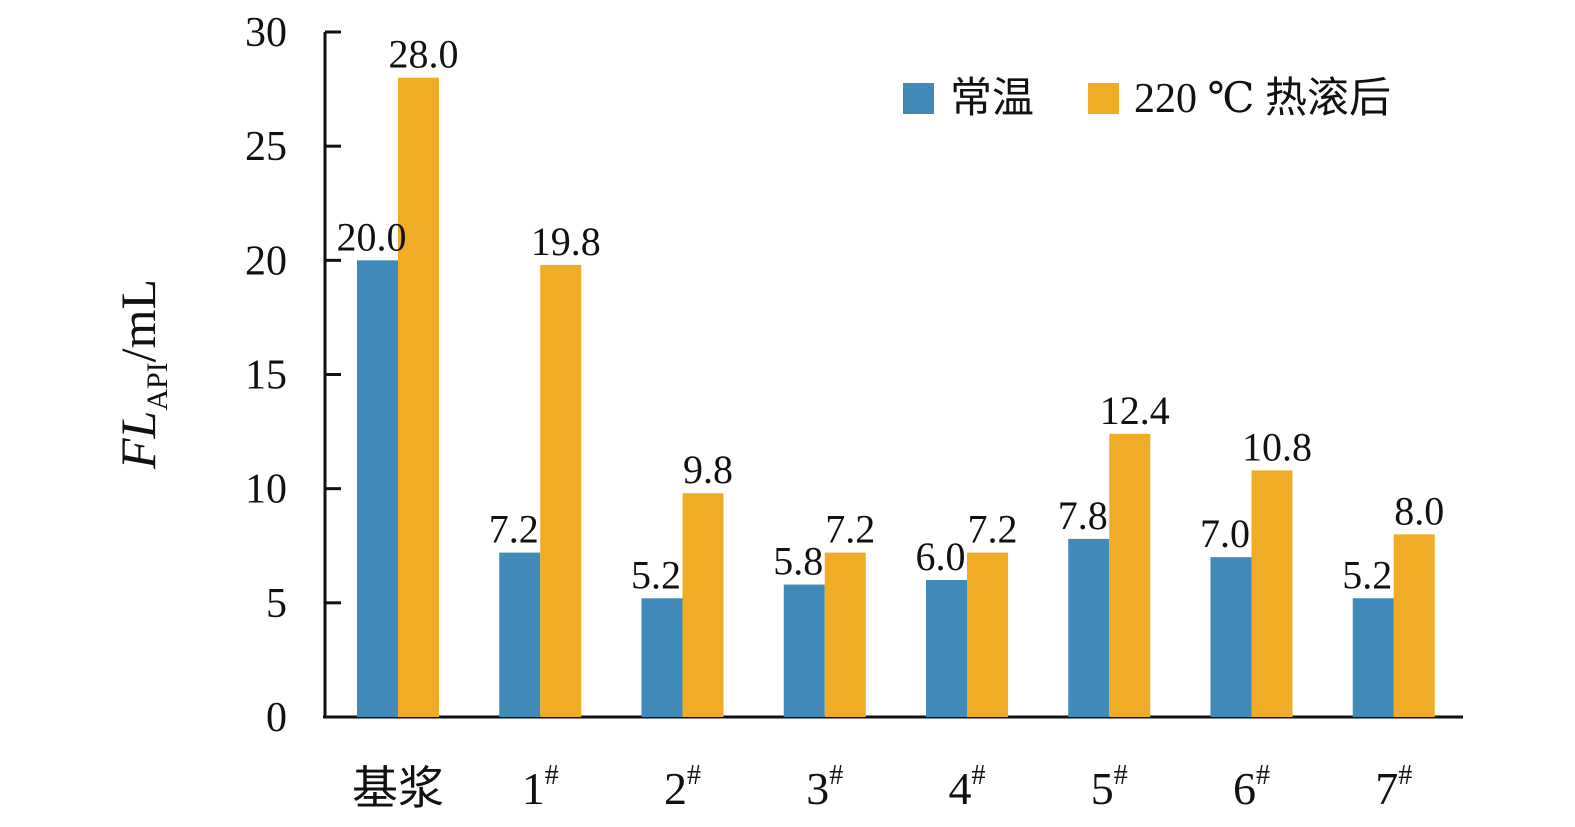  Describe the element at coordinates (157, 386) in the screenshot. I see `y-axis-label-sub: API` at that location.